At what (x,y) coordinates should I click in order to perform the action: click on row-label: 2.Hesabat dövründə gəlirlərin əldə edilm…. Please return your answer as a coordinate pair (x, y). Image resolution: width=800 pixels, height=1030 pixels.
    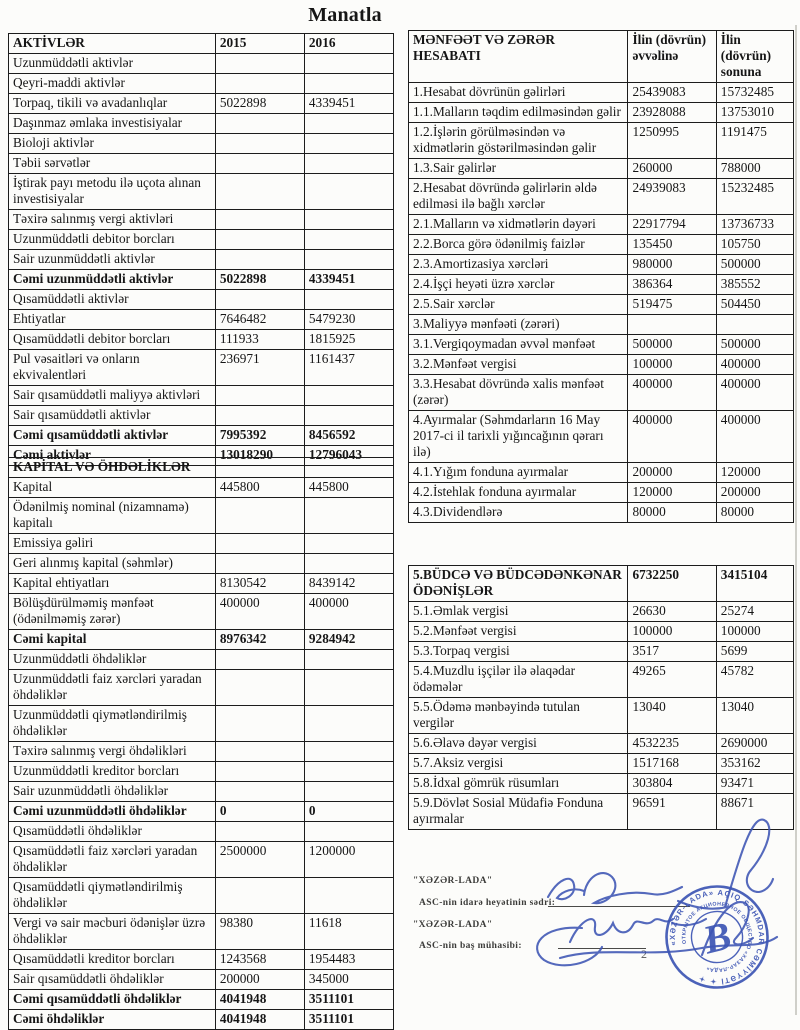
    Looking at the image, I should click on (505, 195).